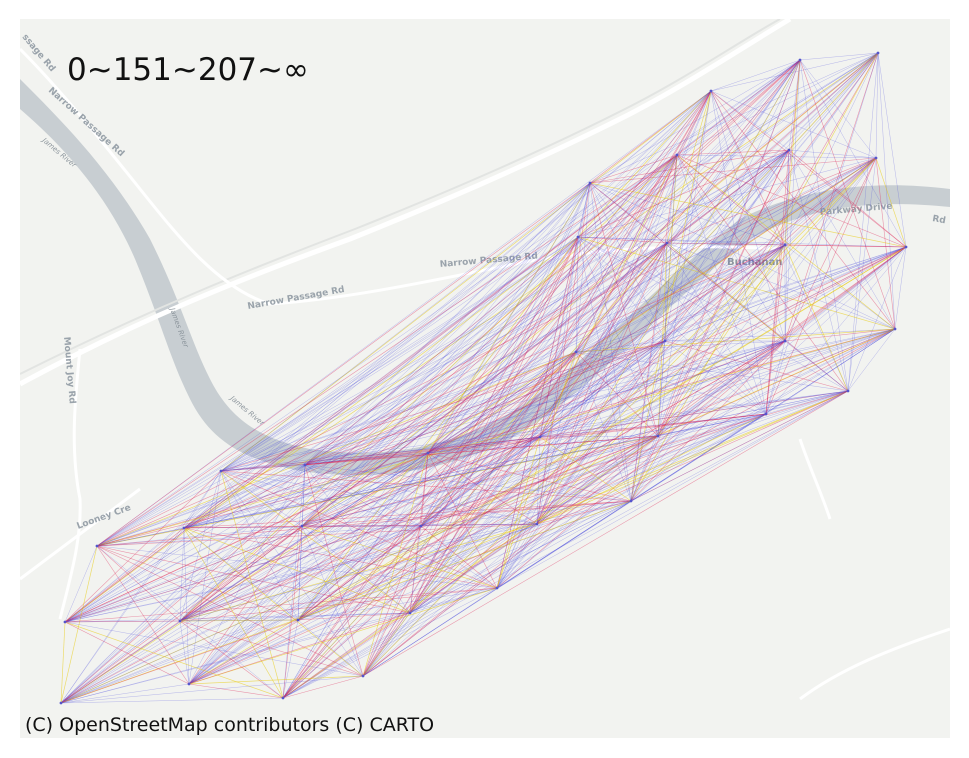 Image resolution: width=969 pixels, height=758 pixels. Describe the element at coordinates (230, 725) in the screenshot. I see `map-attribution: (C) OpenStreetMap contributors (C) CARTO` at that location.